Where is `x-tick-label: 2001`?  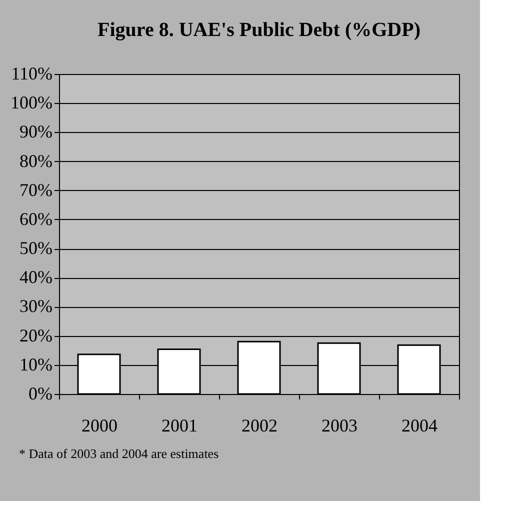
x-tick-label: 2001 is located at coordinates (180, 426).